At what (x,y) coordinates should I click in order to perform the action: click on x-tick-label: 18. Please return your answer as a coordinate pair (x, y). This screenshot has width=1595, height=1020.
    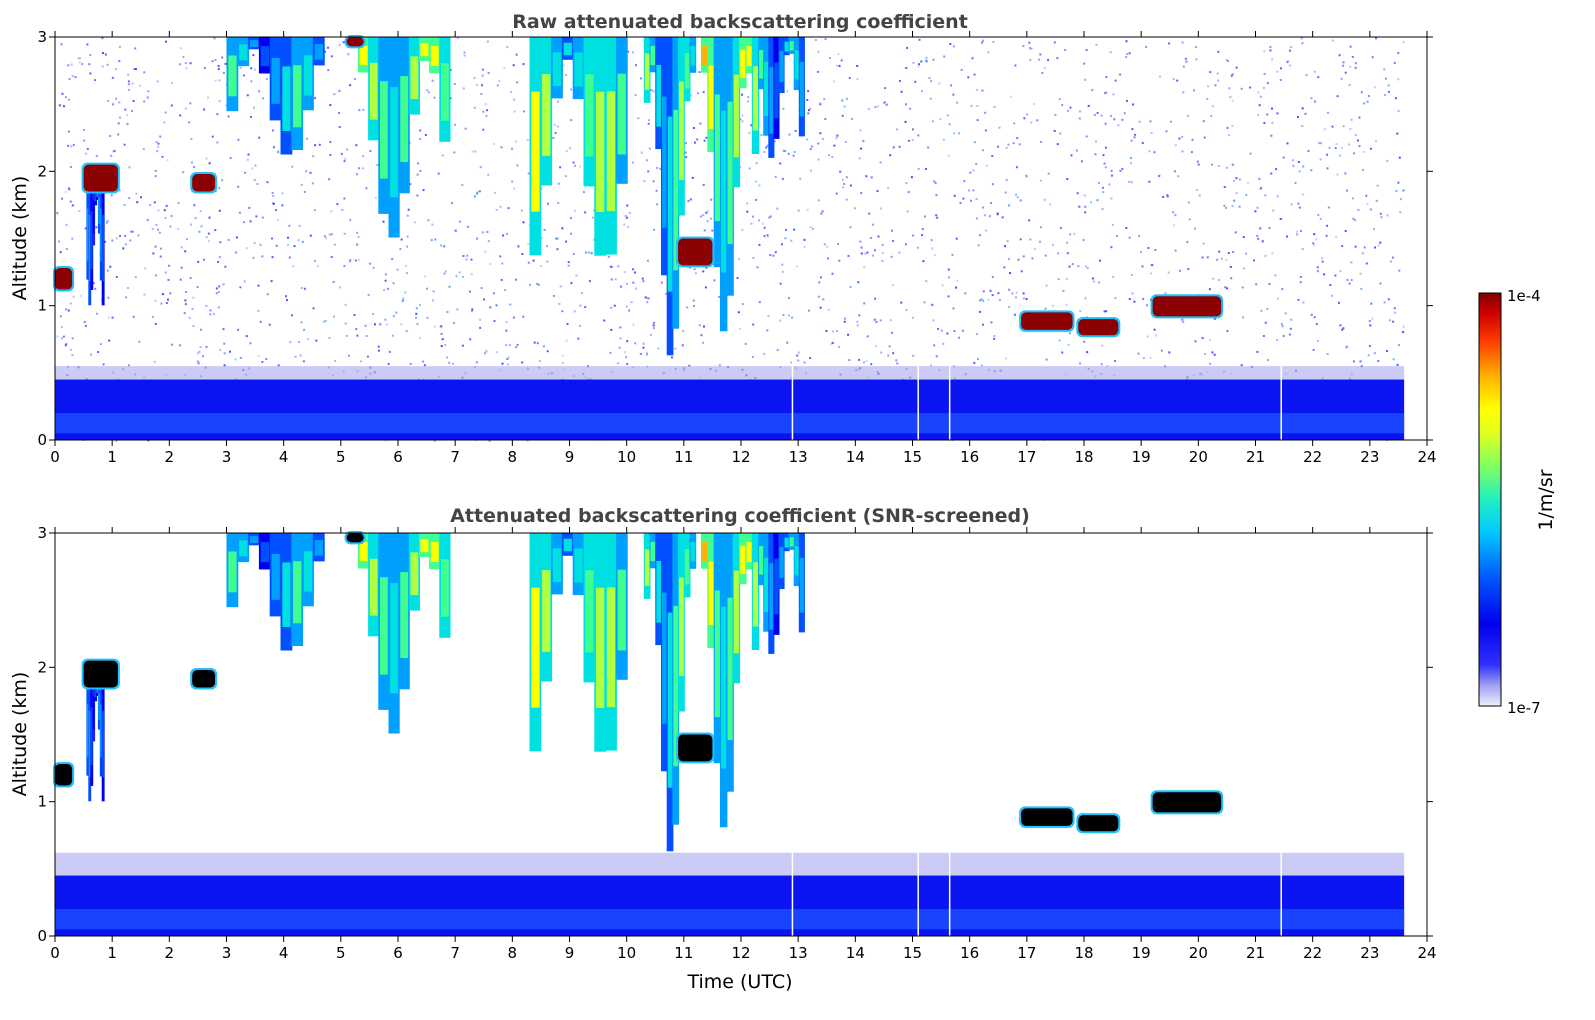
    Looking at the image, I should click on (1083, 953).